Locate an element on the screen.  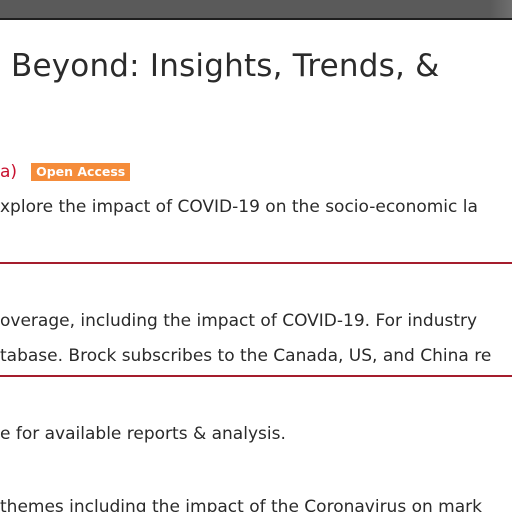
open-access-badge: Open Access is located at coordinates (81, 172).